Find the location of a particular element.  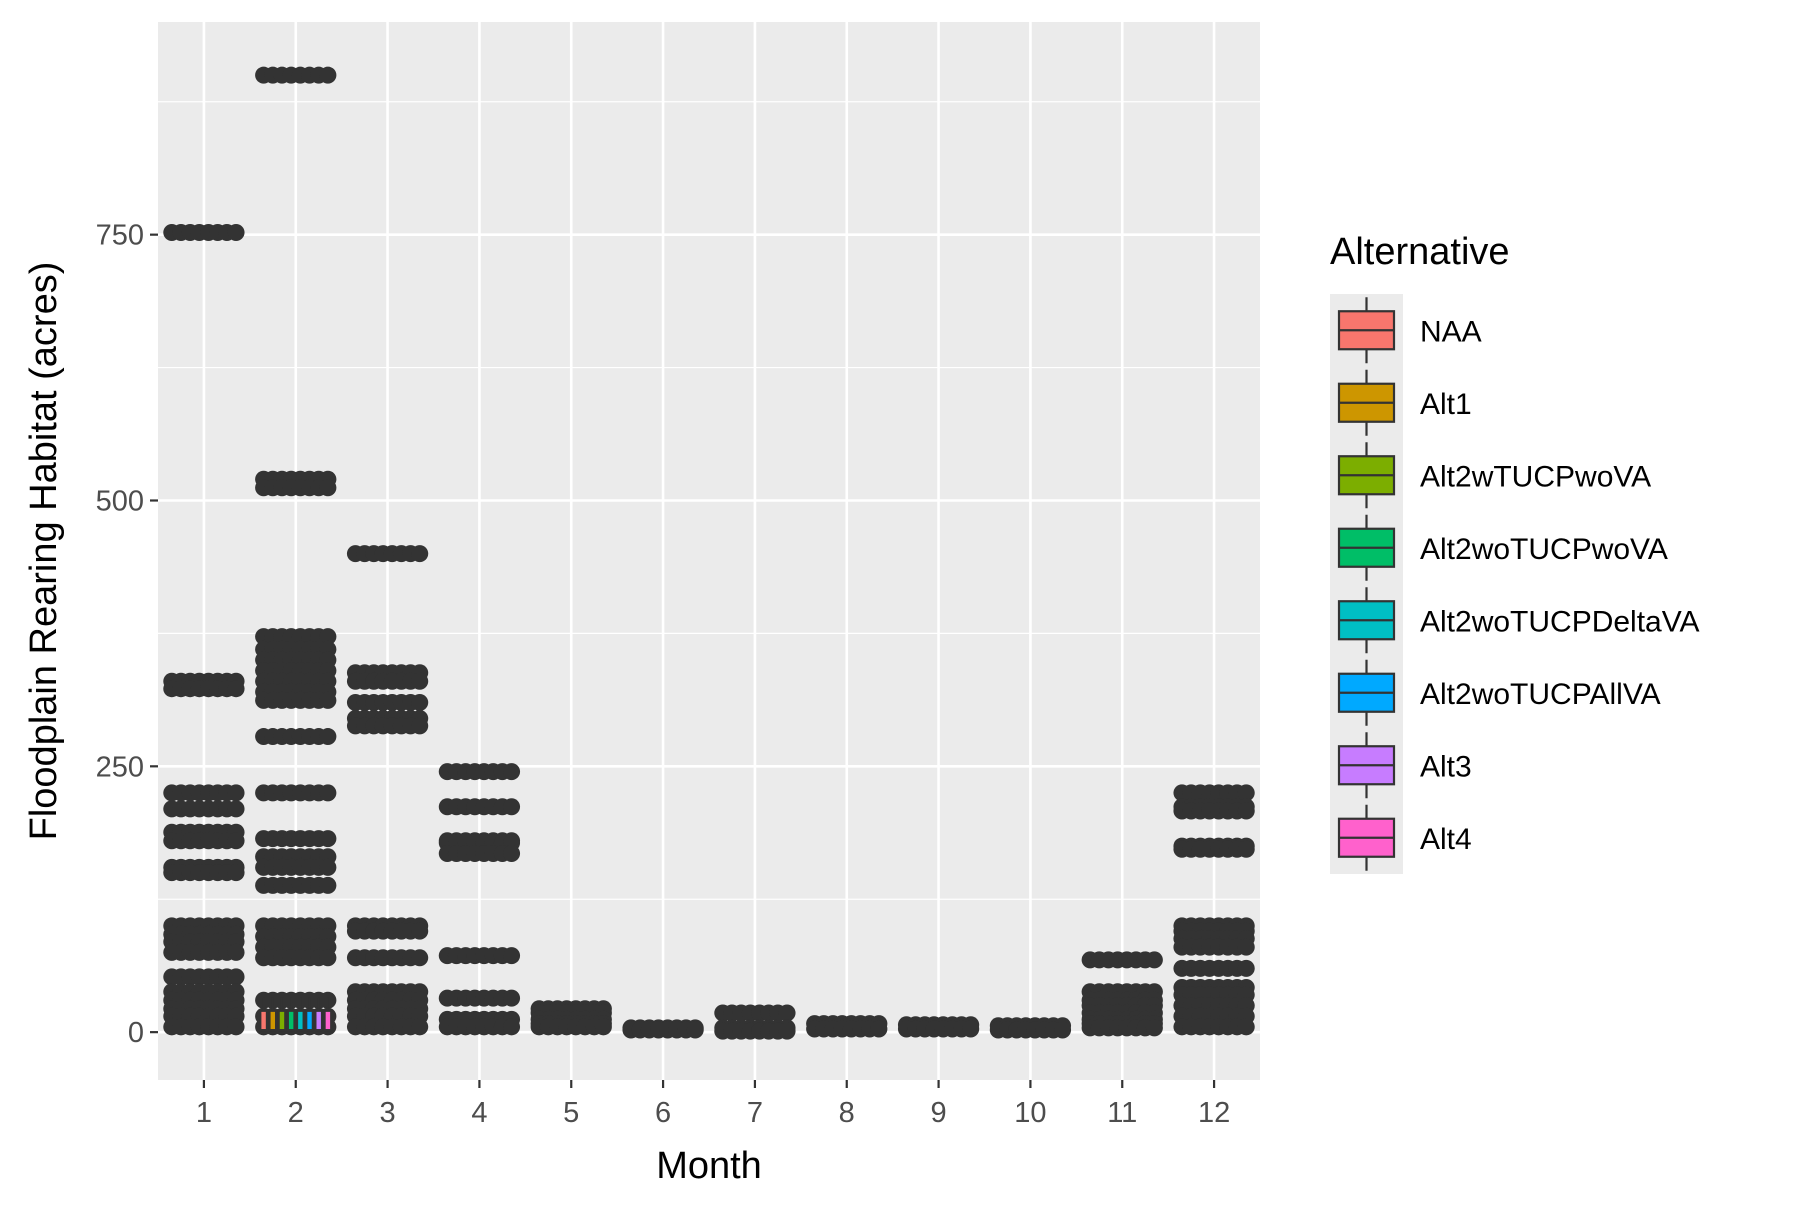

legend-label: Alt2woTUCPDeltaVA is located at coordinates (1560, 621).